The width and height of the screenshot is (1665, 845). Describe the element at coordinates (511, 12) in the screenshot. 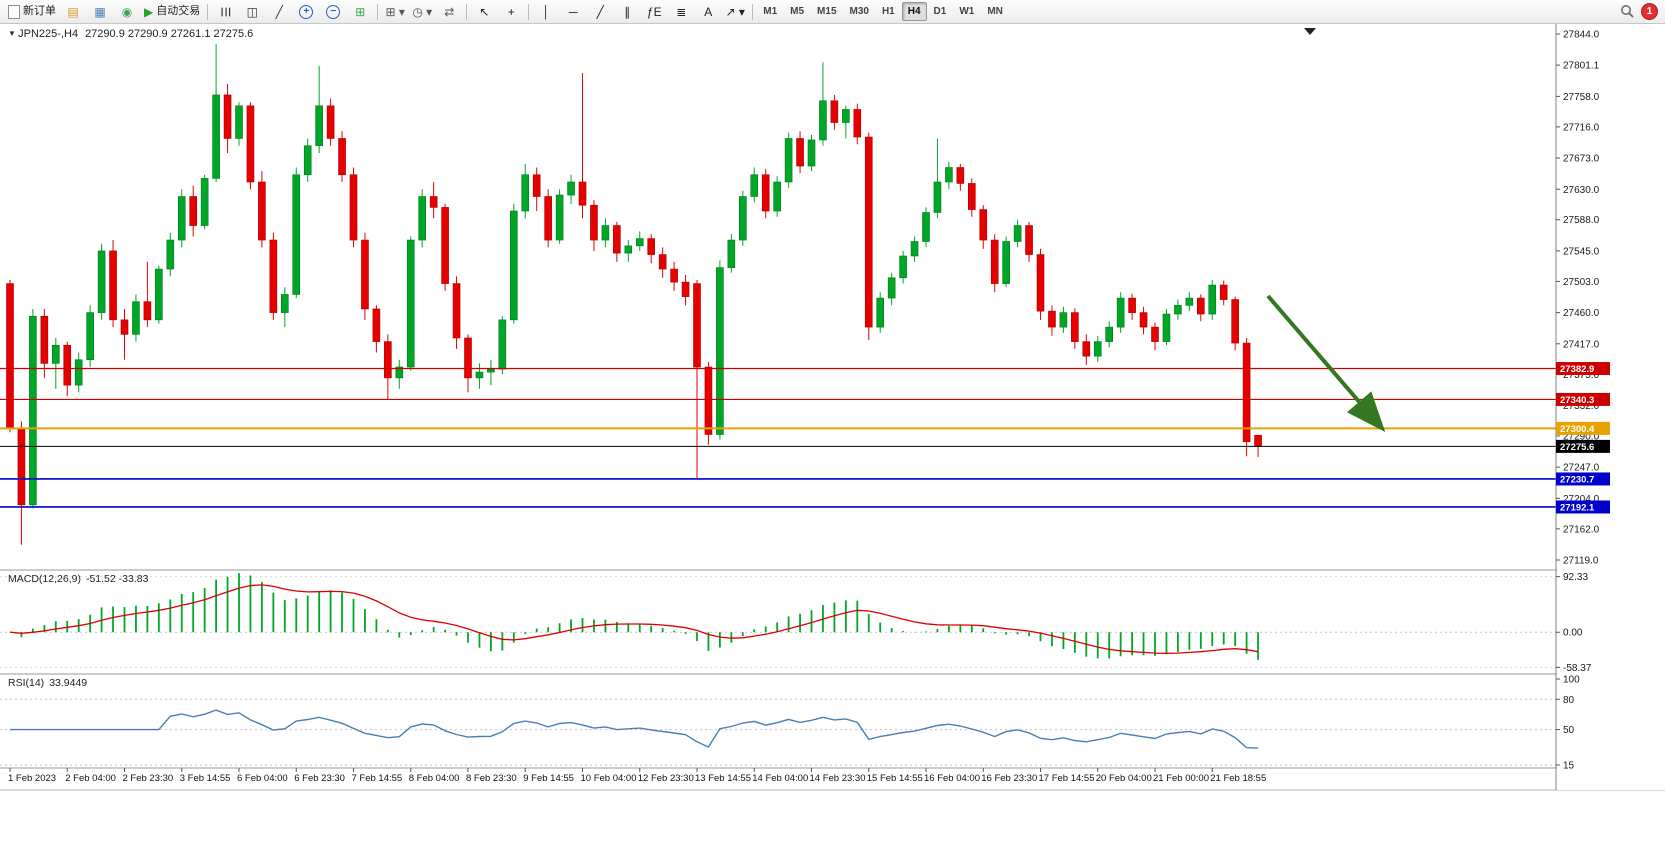

I see `crosshair-button: +` at that location.